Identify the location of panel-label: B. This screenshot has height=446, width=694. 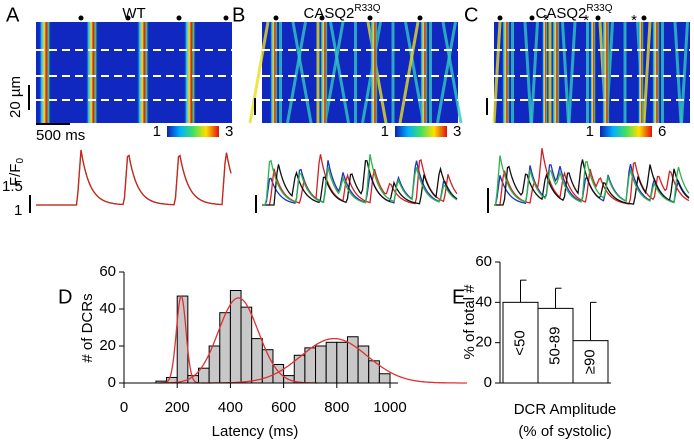
(238, 15).